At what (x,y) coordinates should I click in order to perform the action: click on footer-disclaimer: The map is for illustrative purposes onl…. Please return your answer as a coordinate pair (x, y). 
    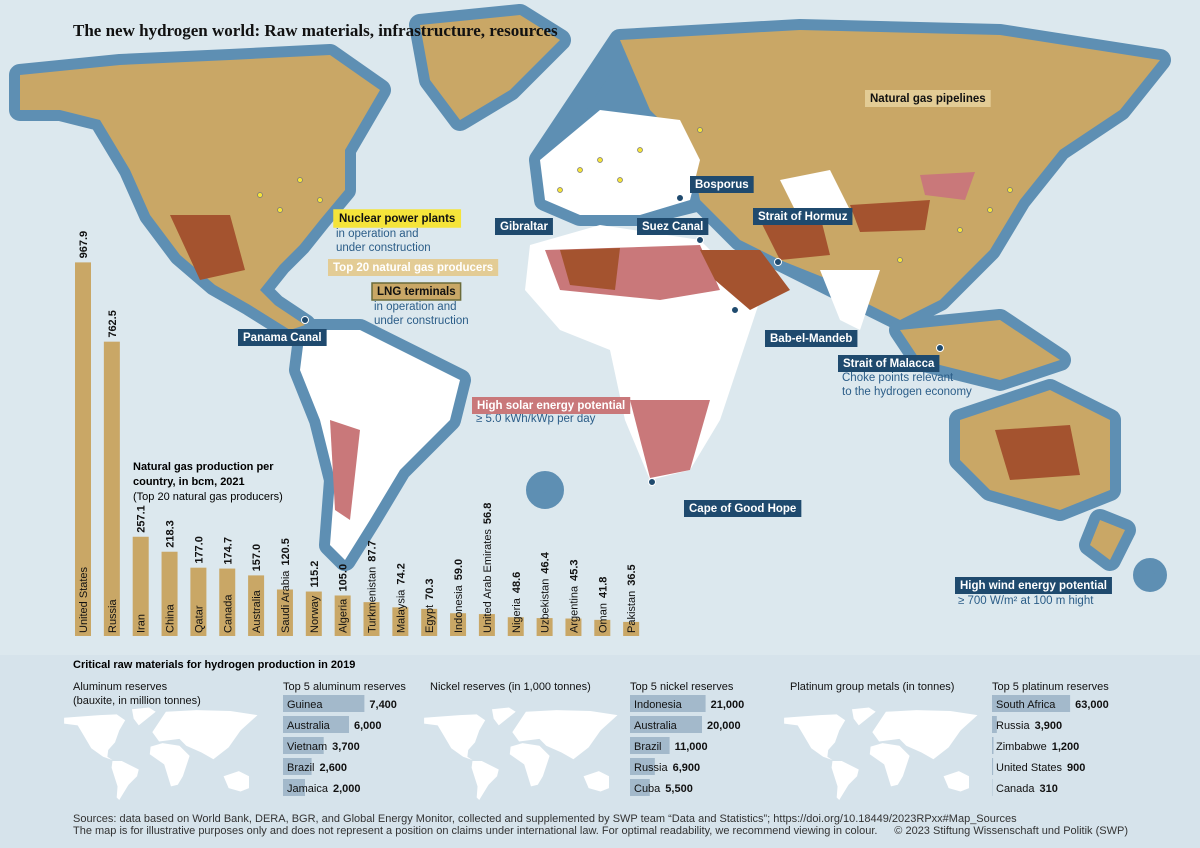
    Looking at the image, I should click on (475, 831).